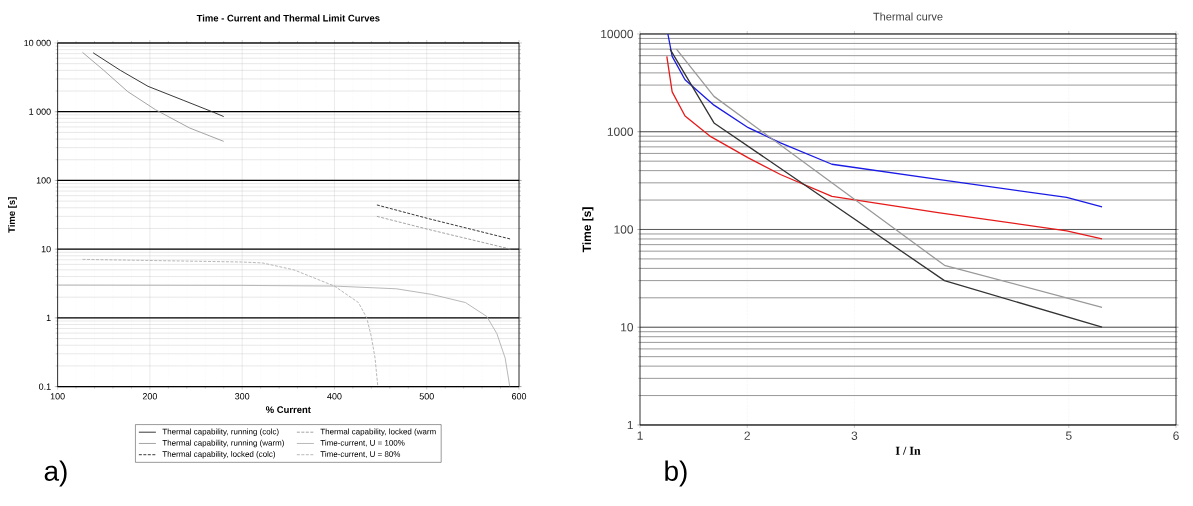  Describe the element at coordinates (617, 34) in the screenshot. I see `y-tick-label: 10000` at that location.